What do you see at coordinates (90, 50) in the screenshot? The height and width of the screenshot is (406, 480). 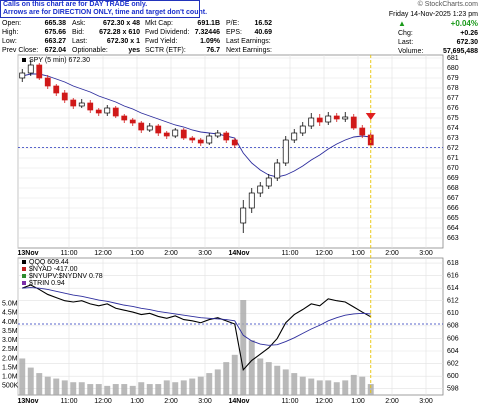 I see `quote-label: Optionable:` at bounding box center [90, 50].